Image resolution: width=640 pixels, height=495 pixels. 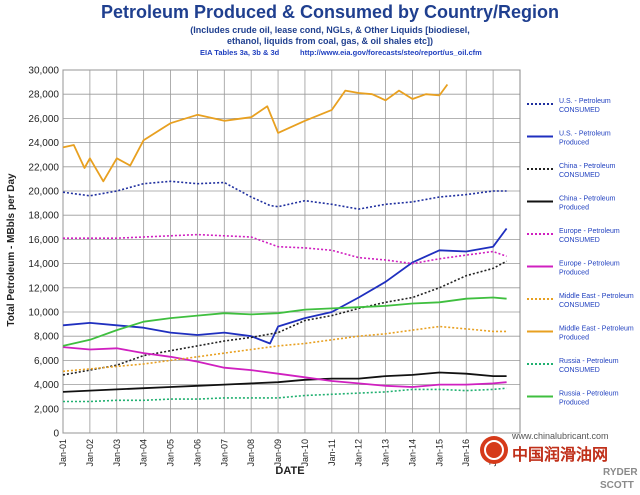 I want to click on legend-label-1: U.S. - Petroleum Produced, so click(x=585, y=139).